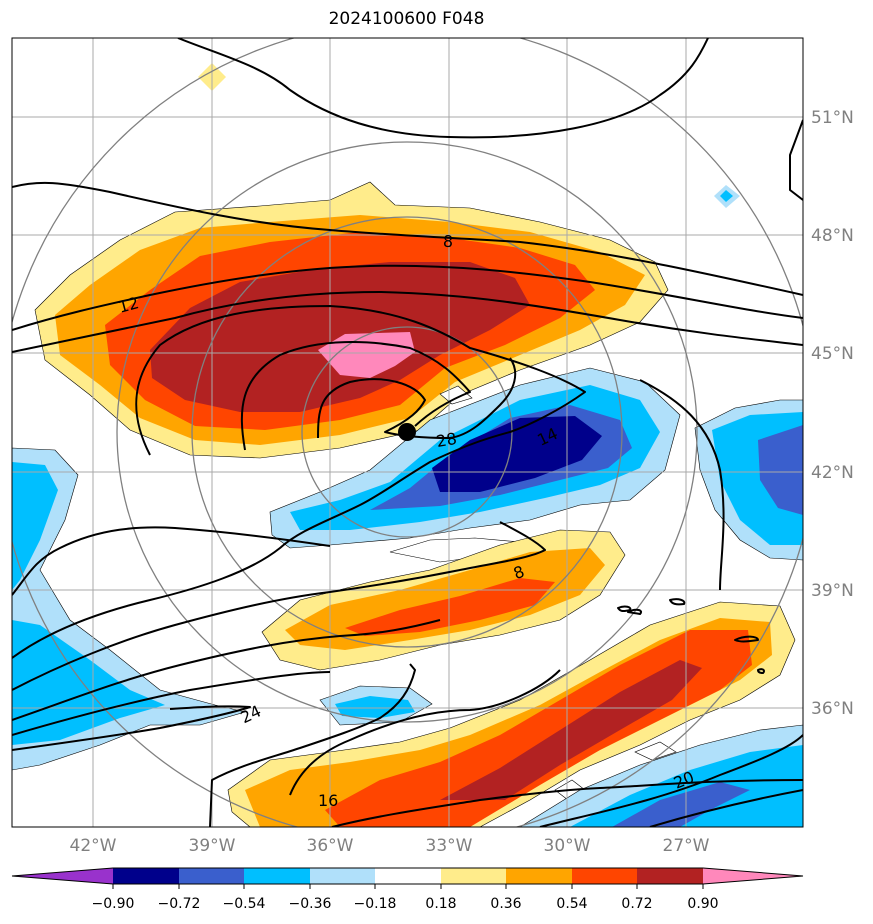 This screenshot has height=924, width=873. What do you see at coordinates (128, 305) in the screenshot?
I see `contour-label: 12` at bounding box center [128, 305].